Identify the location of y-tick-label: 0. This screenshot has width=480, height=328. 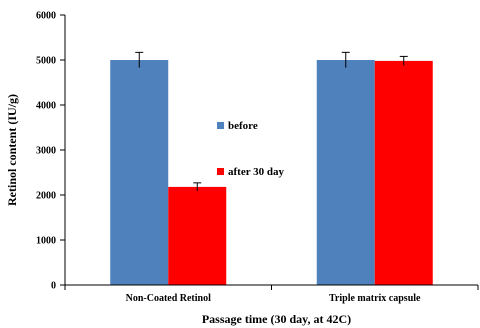
(53, 286).